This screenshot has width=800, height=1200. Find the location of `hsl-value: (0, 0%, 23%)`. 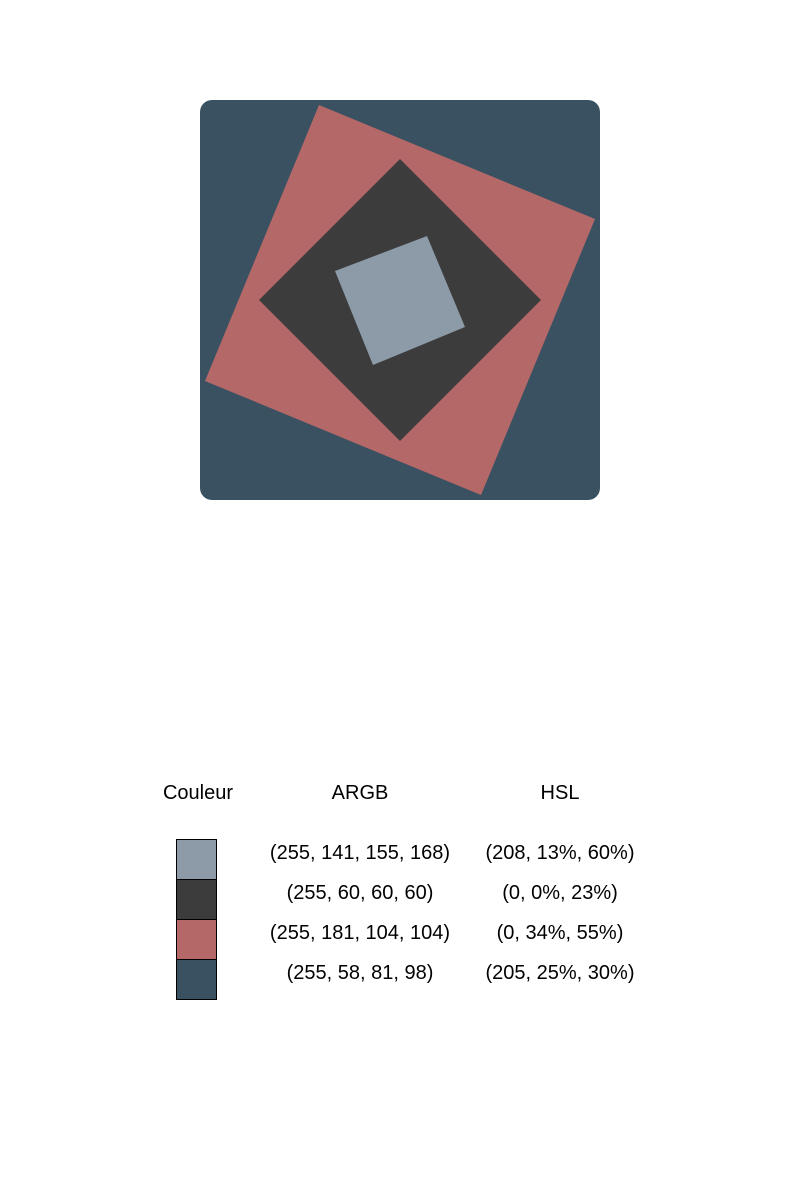

hsl-value: (0, 0%, 23%) is located at coordinates (560, 893).